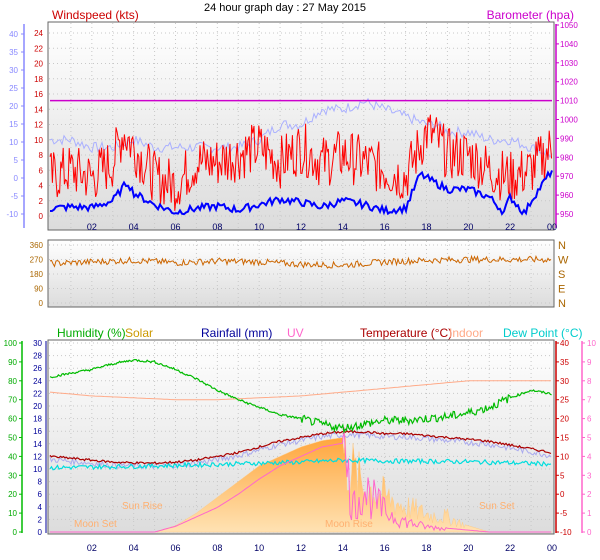 This screenshot has width=600, height=560. What do you see at coordinates (37, 419) in the screenshot?
I see `rainfall-tick: 18` at bounding box center [37, 419].